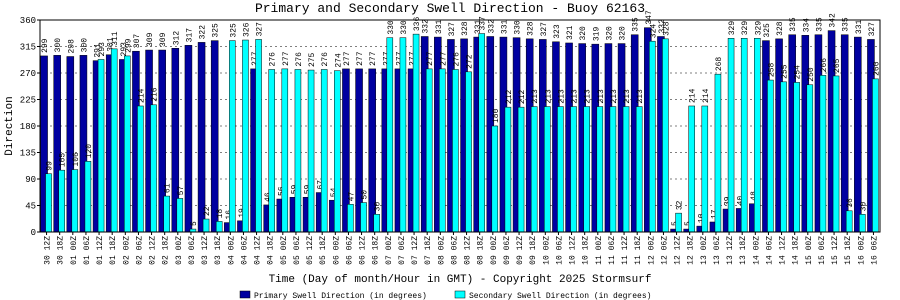 Image resolution: width=900 pixels, height=300 pixels. Describe the element at coordinates (220, 214) in the screenshot. I see `value-label: 18` at that location.